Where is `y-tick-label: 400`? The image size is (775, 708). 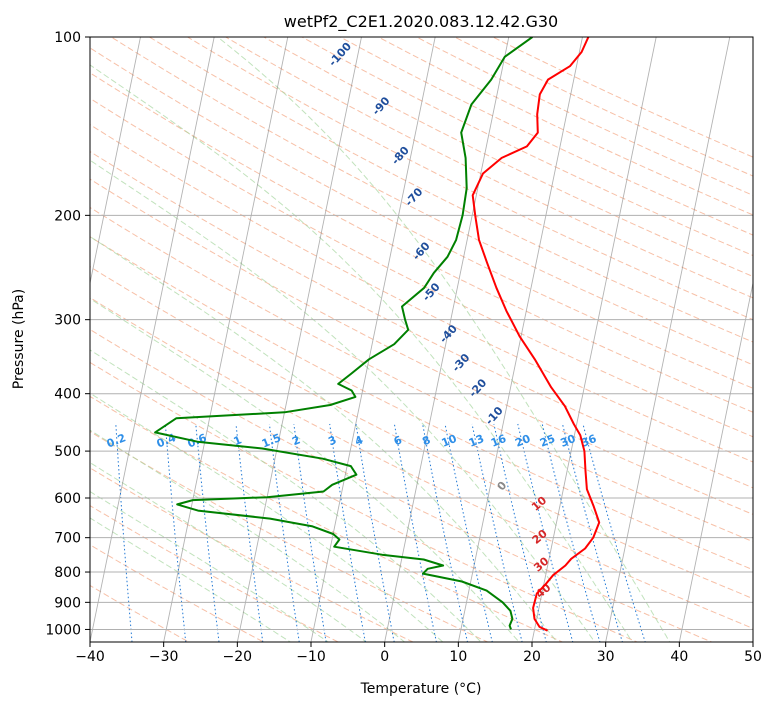 y-tick-label: 400 is located at coordinates (67, 395).